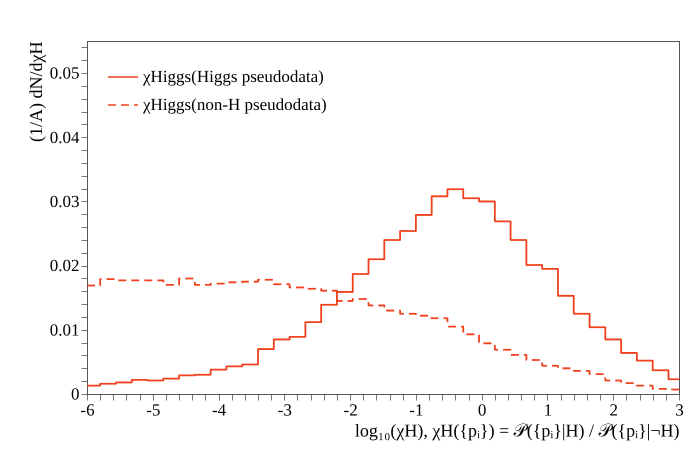  I want to click on y-tick-label: 0.04, so click(65, 137).